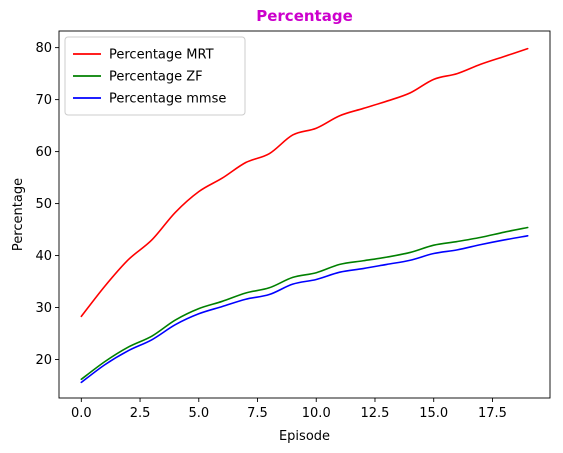 The image size is (563, 453). I want to click on legend-label-1: Percentage ZF, so click(156, 77).